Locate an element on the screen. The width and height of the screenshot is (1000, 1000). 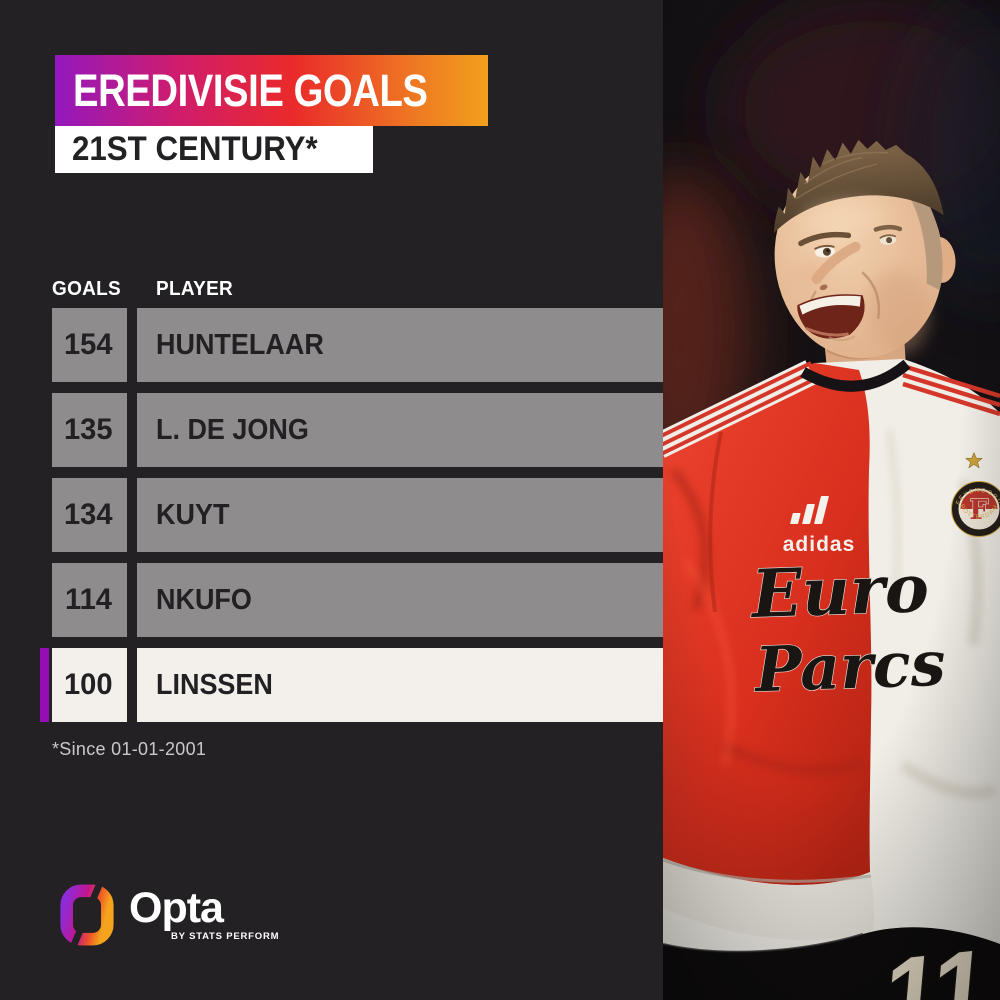
goals-cell: 100 is located at coordinates (89, 685).